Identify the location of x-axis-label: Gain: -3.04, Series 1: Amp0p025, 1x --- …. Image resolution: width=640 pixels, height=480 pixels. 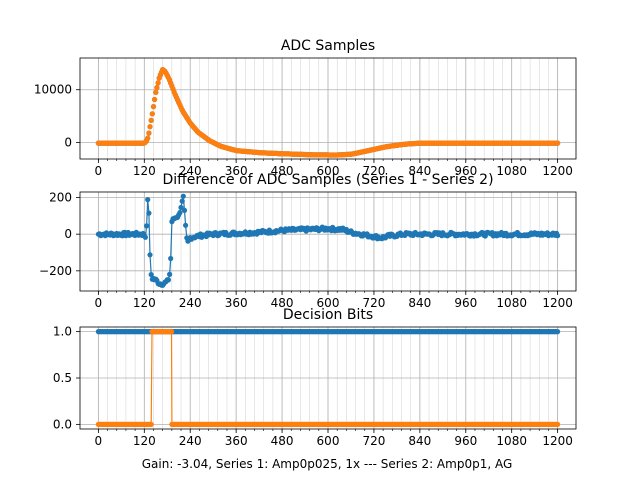
(327, 464).